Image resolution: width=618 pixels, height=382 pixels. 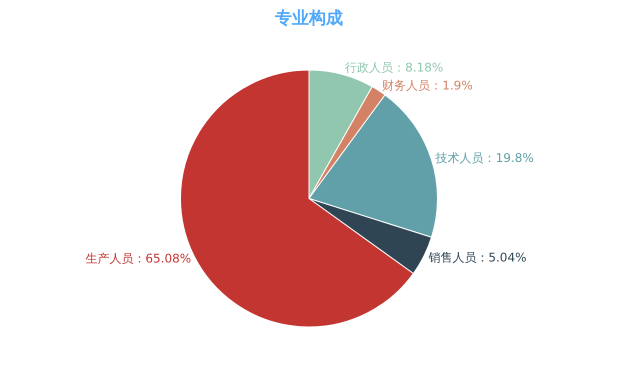 What do you see at coordinates (394, 67) in the screenshot?
I see `slice-label: 行政人员：8.18%` at bounding box center [394, 67].